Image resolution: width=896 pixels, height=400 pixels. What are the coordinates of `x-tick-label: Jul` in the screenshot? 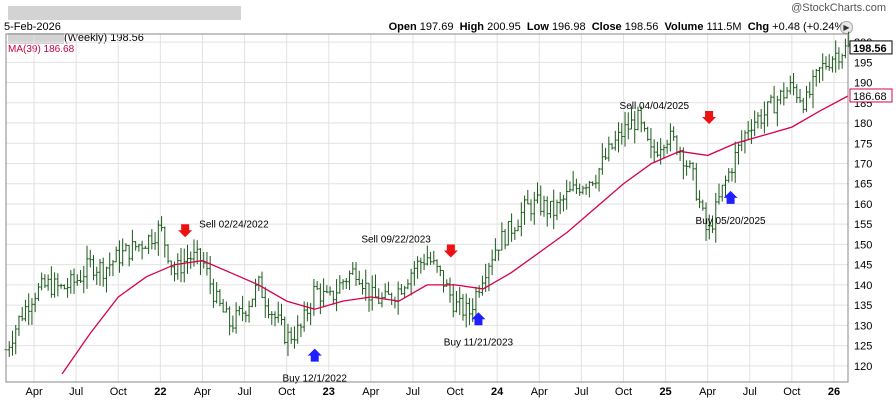 It's located at (581, 392).